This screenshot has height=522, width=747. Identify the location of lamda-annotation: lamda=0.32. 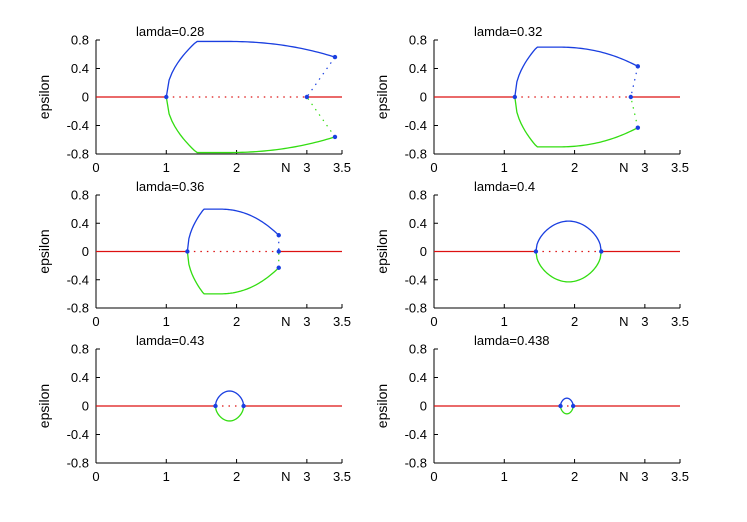
(508, 31).